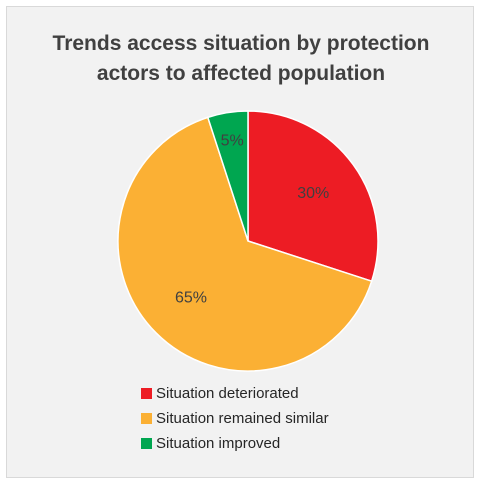  Describe the element at coordinates (242, 418) in the screenshot. I see `legend-label-remained-similar: Situation remained similar` at that location.